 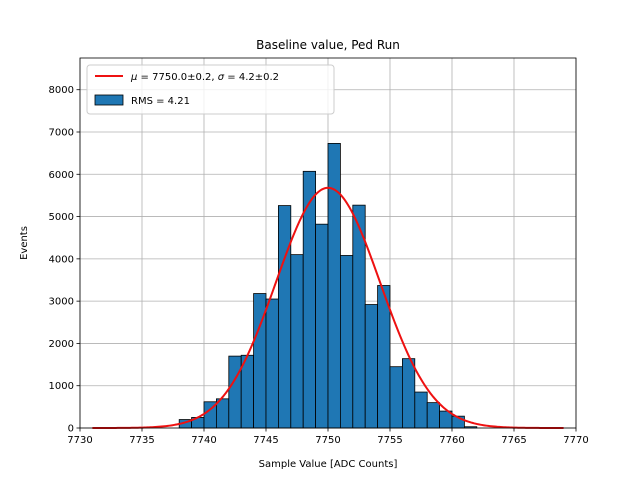 What do you see at coordinates (61, 386) in the screenshot?
I see `y-tick-label: 1000` at bounding box center [61, 386].